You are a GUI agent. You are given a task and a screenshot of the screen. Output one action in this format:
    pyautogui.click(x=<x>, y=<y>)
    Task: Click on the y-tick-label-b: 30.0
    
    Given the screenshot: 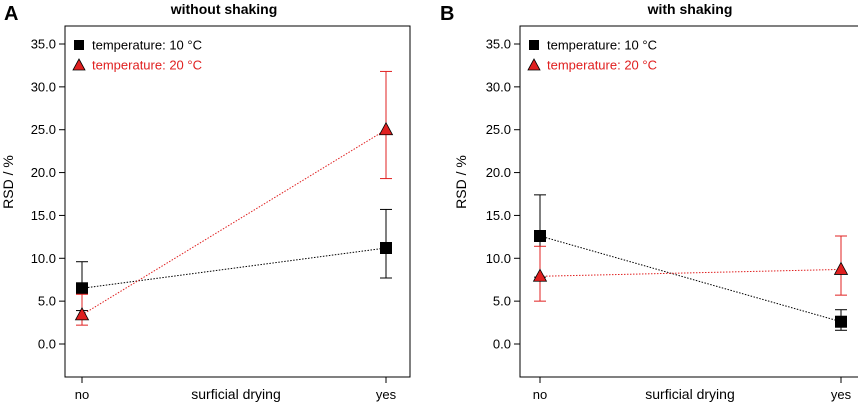 What is the action you would take?
    pyautogui.click(x=498, y=86)
    